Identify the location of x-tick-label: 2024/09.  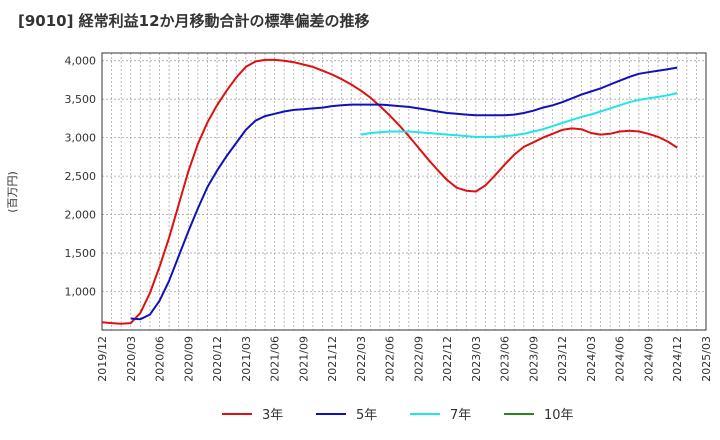
(648, 359).